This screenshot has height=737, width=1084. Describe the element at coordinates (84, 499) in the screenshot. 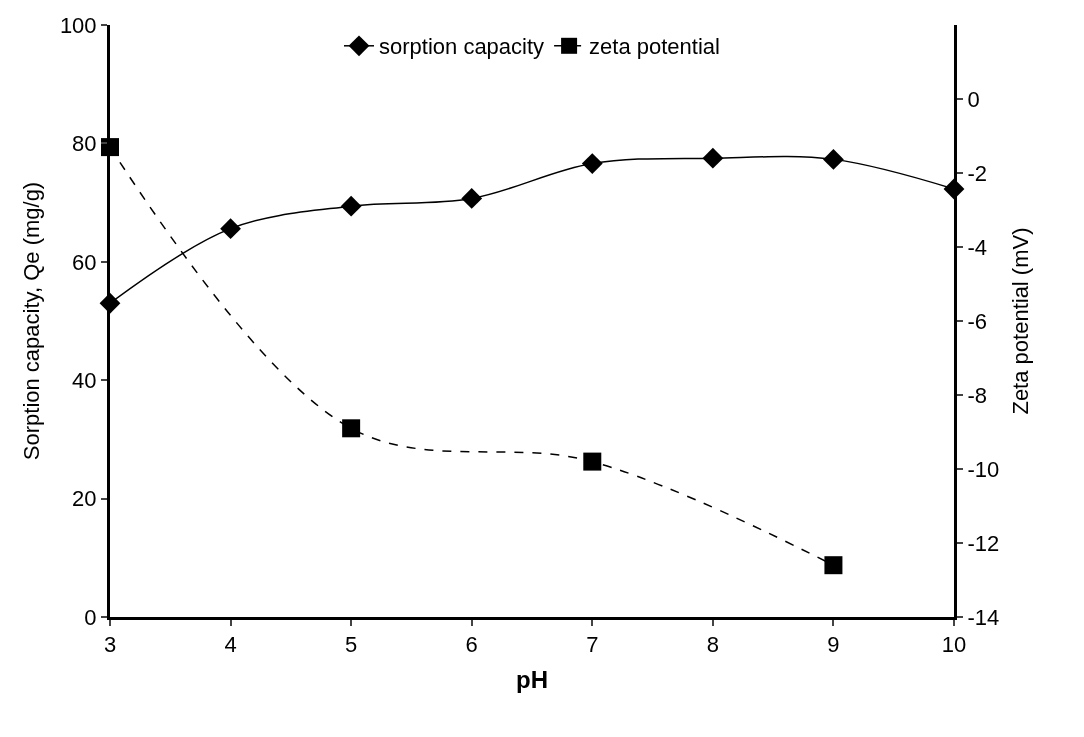

I see `y-tick-label: 20` at that location.